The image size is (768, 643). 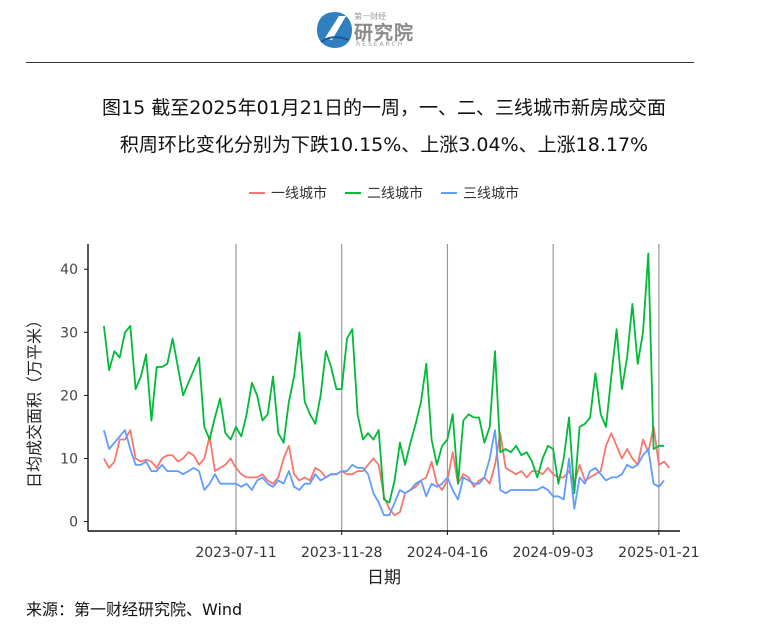 What do you see at coordinates (360, 62) in the screenshot?
I see `header-divider` at bounding box center [360, 62].